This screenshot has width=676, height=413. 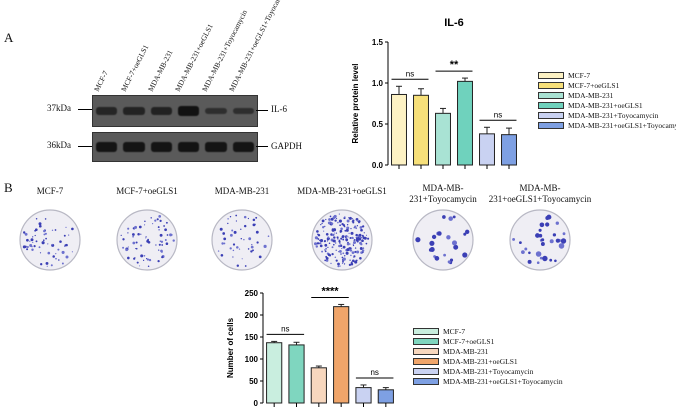 I want to click on legend-entry: MDA-MB-231+Toyocamycin, so click(x=488, y=371).